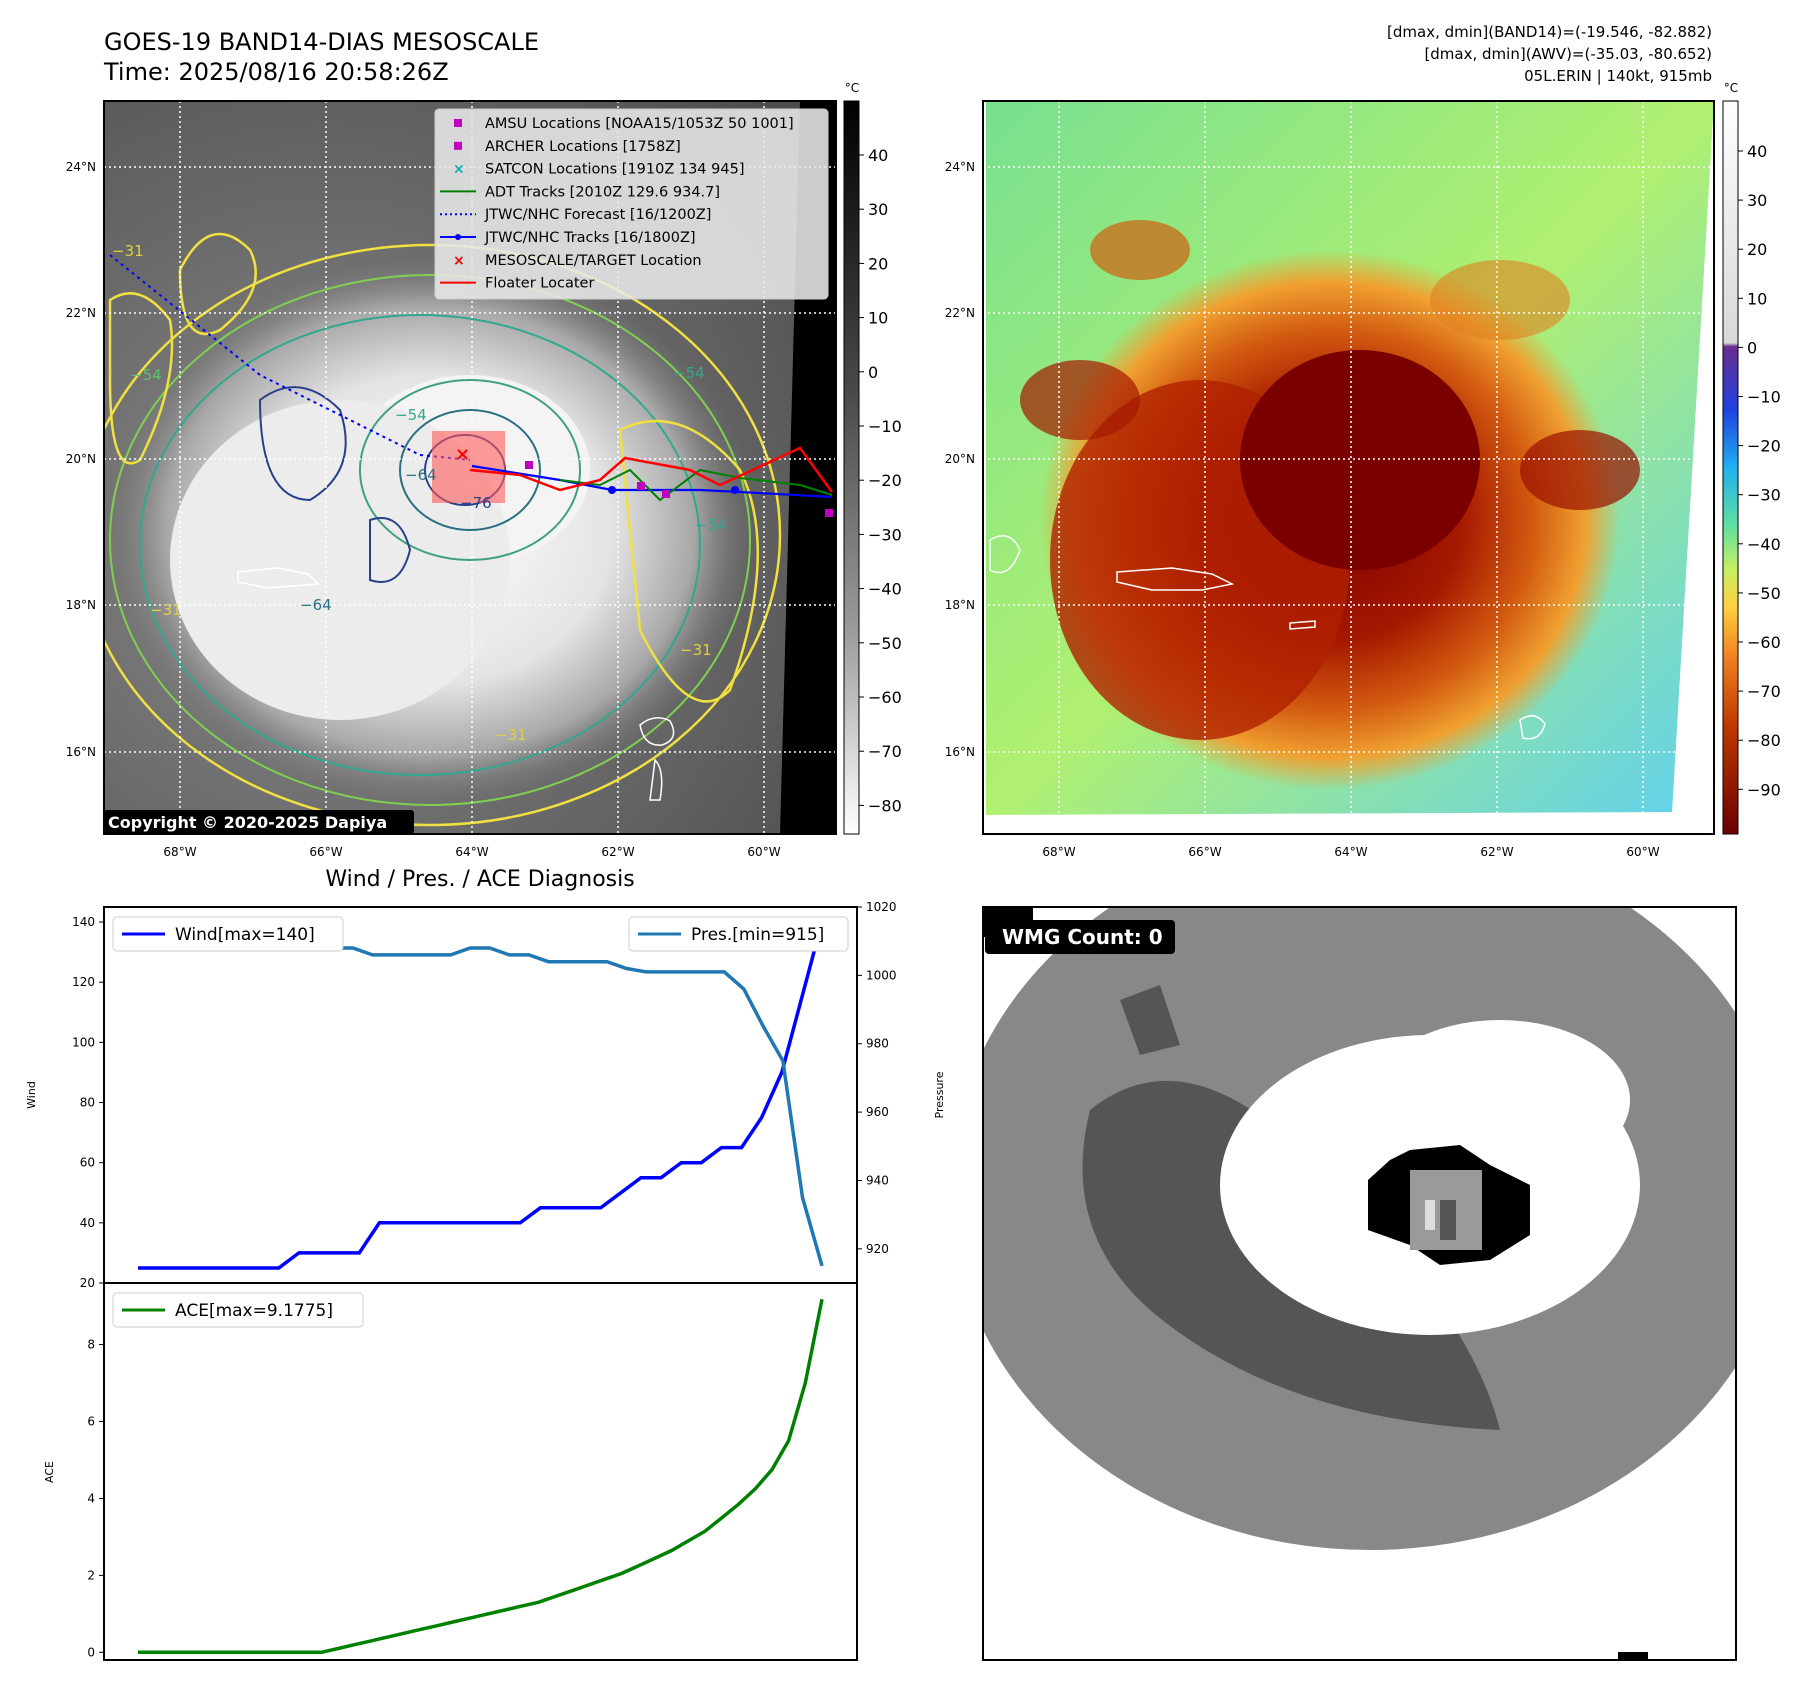  I want to click on colorbar-color-tick: −10, so click(1764, 397).